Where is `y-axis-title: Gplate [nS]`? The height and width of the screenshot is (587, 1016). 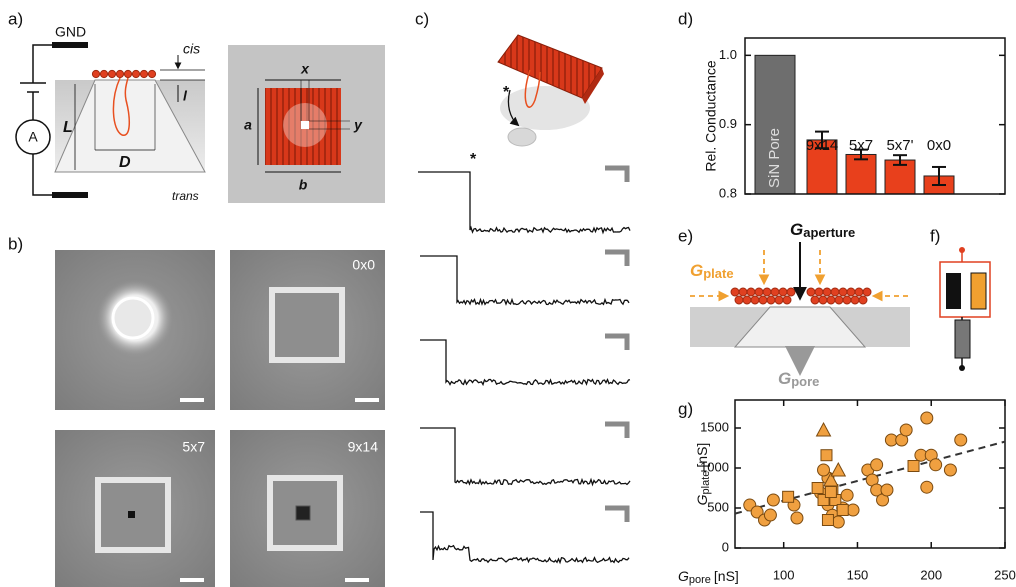
y-axis-title: Gplate [nS] is located at coordinates (703, 474).